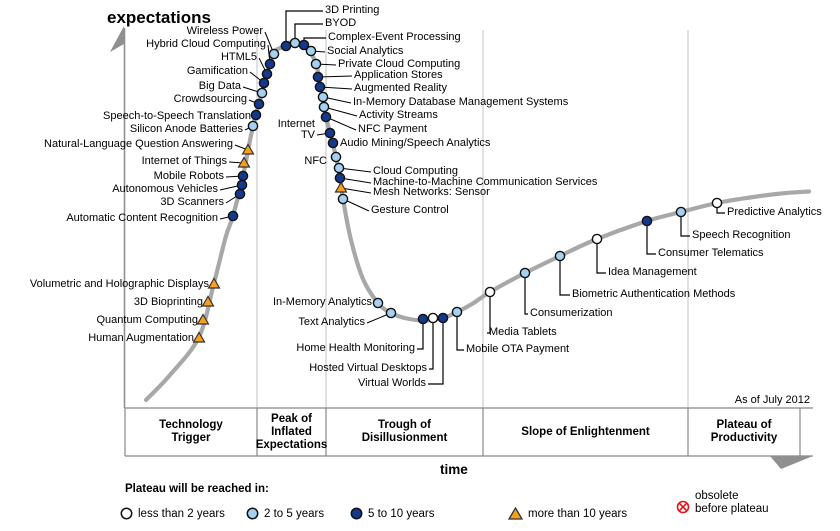 The width and height of the screenshot is (840, 531). Describe the element at coordinates (415, 171) in the screenshot. I see `tech-label: Cloud Computing` at that location.